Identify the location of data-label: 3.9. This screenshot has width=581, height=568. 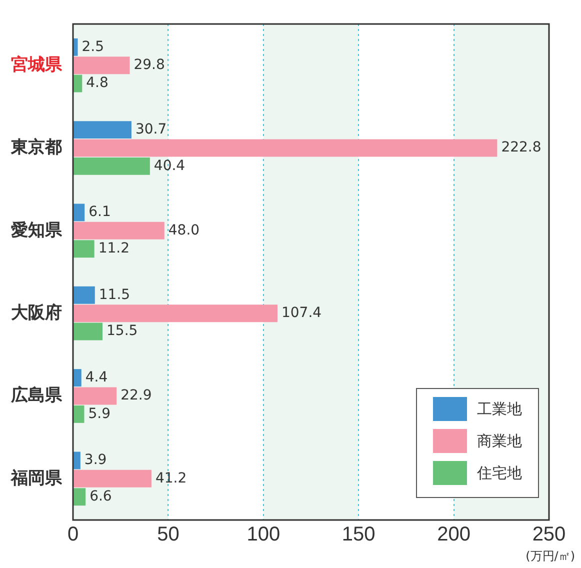
(95, 460).